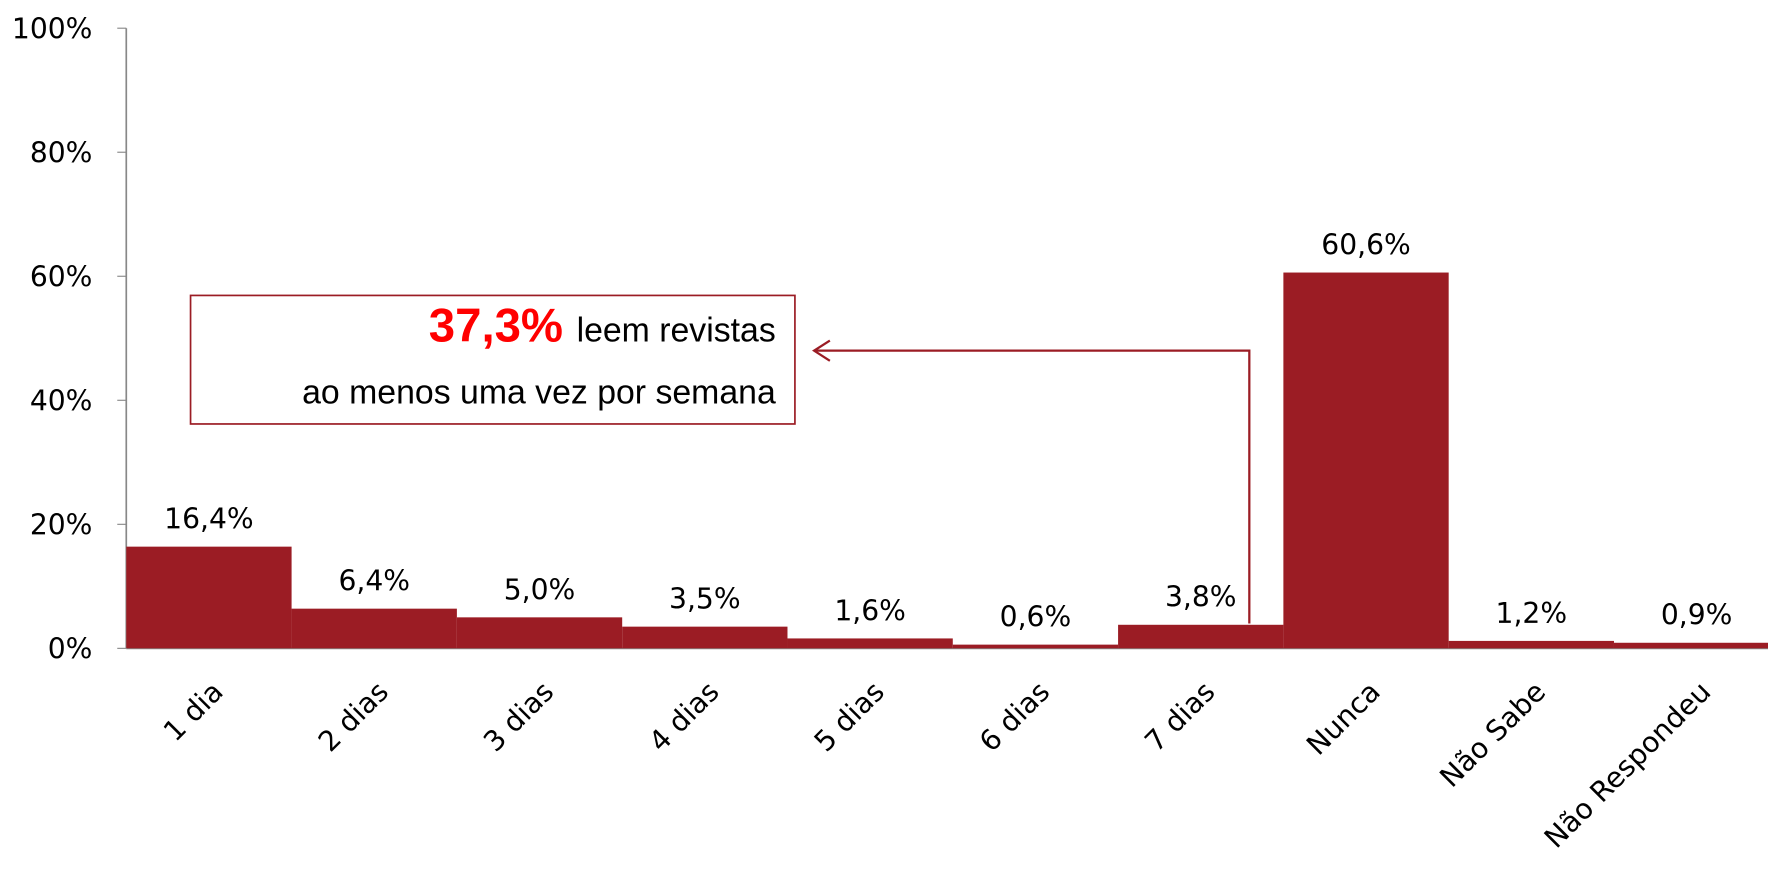 The width and height of the screenshot is (1768, 875). I want to click on arrow-head, so click(821, 350).